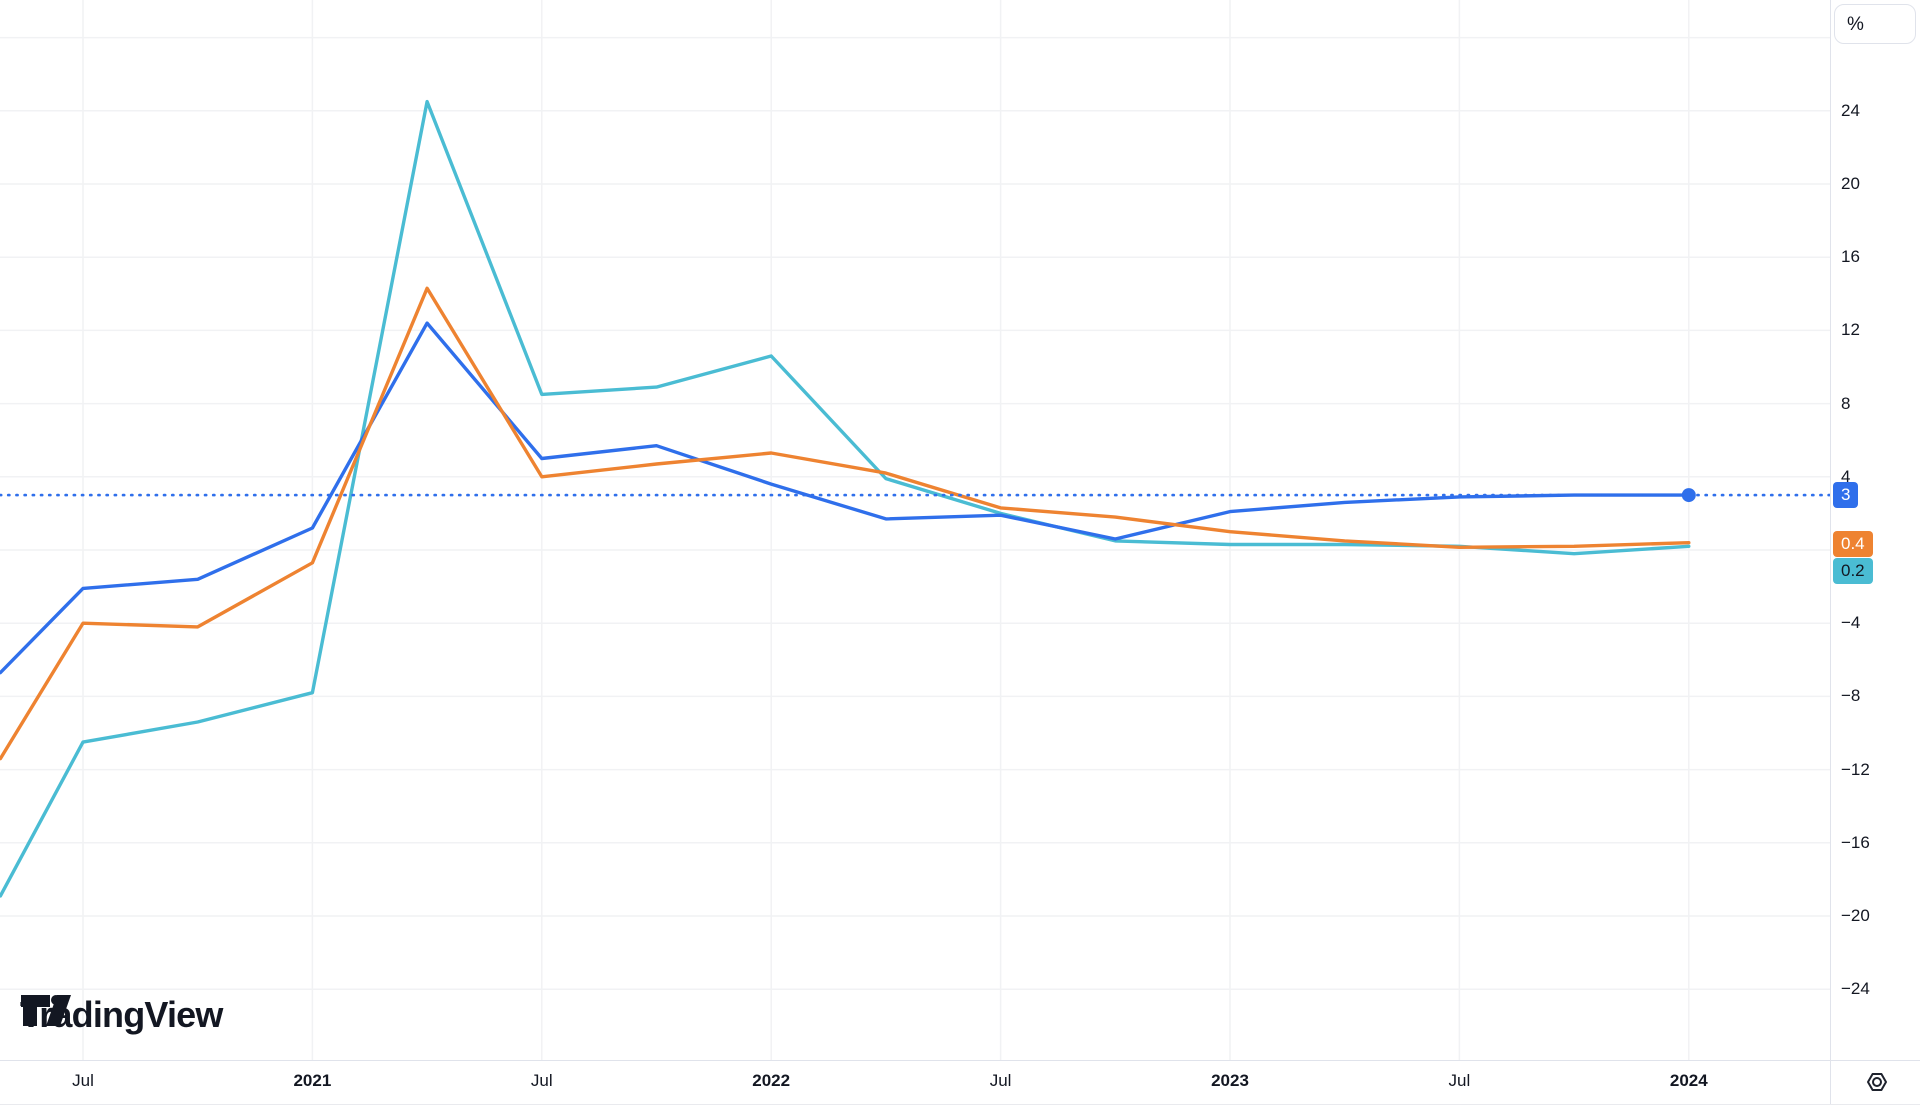 This screenshot has width=1920, height=1117. What do you see at coordinates (1853, 571) in the screenshot?
I see `last-value-badge: 0.2` at bounding box center [1853, 571].